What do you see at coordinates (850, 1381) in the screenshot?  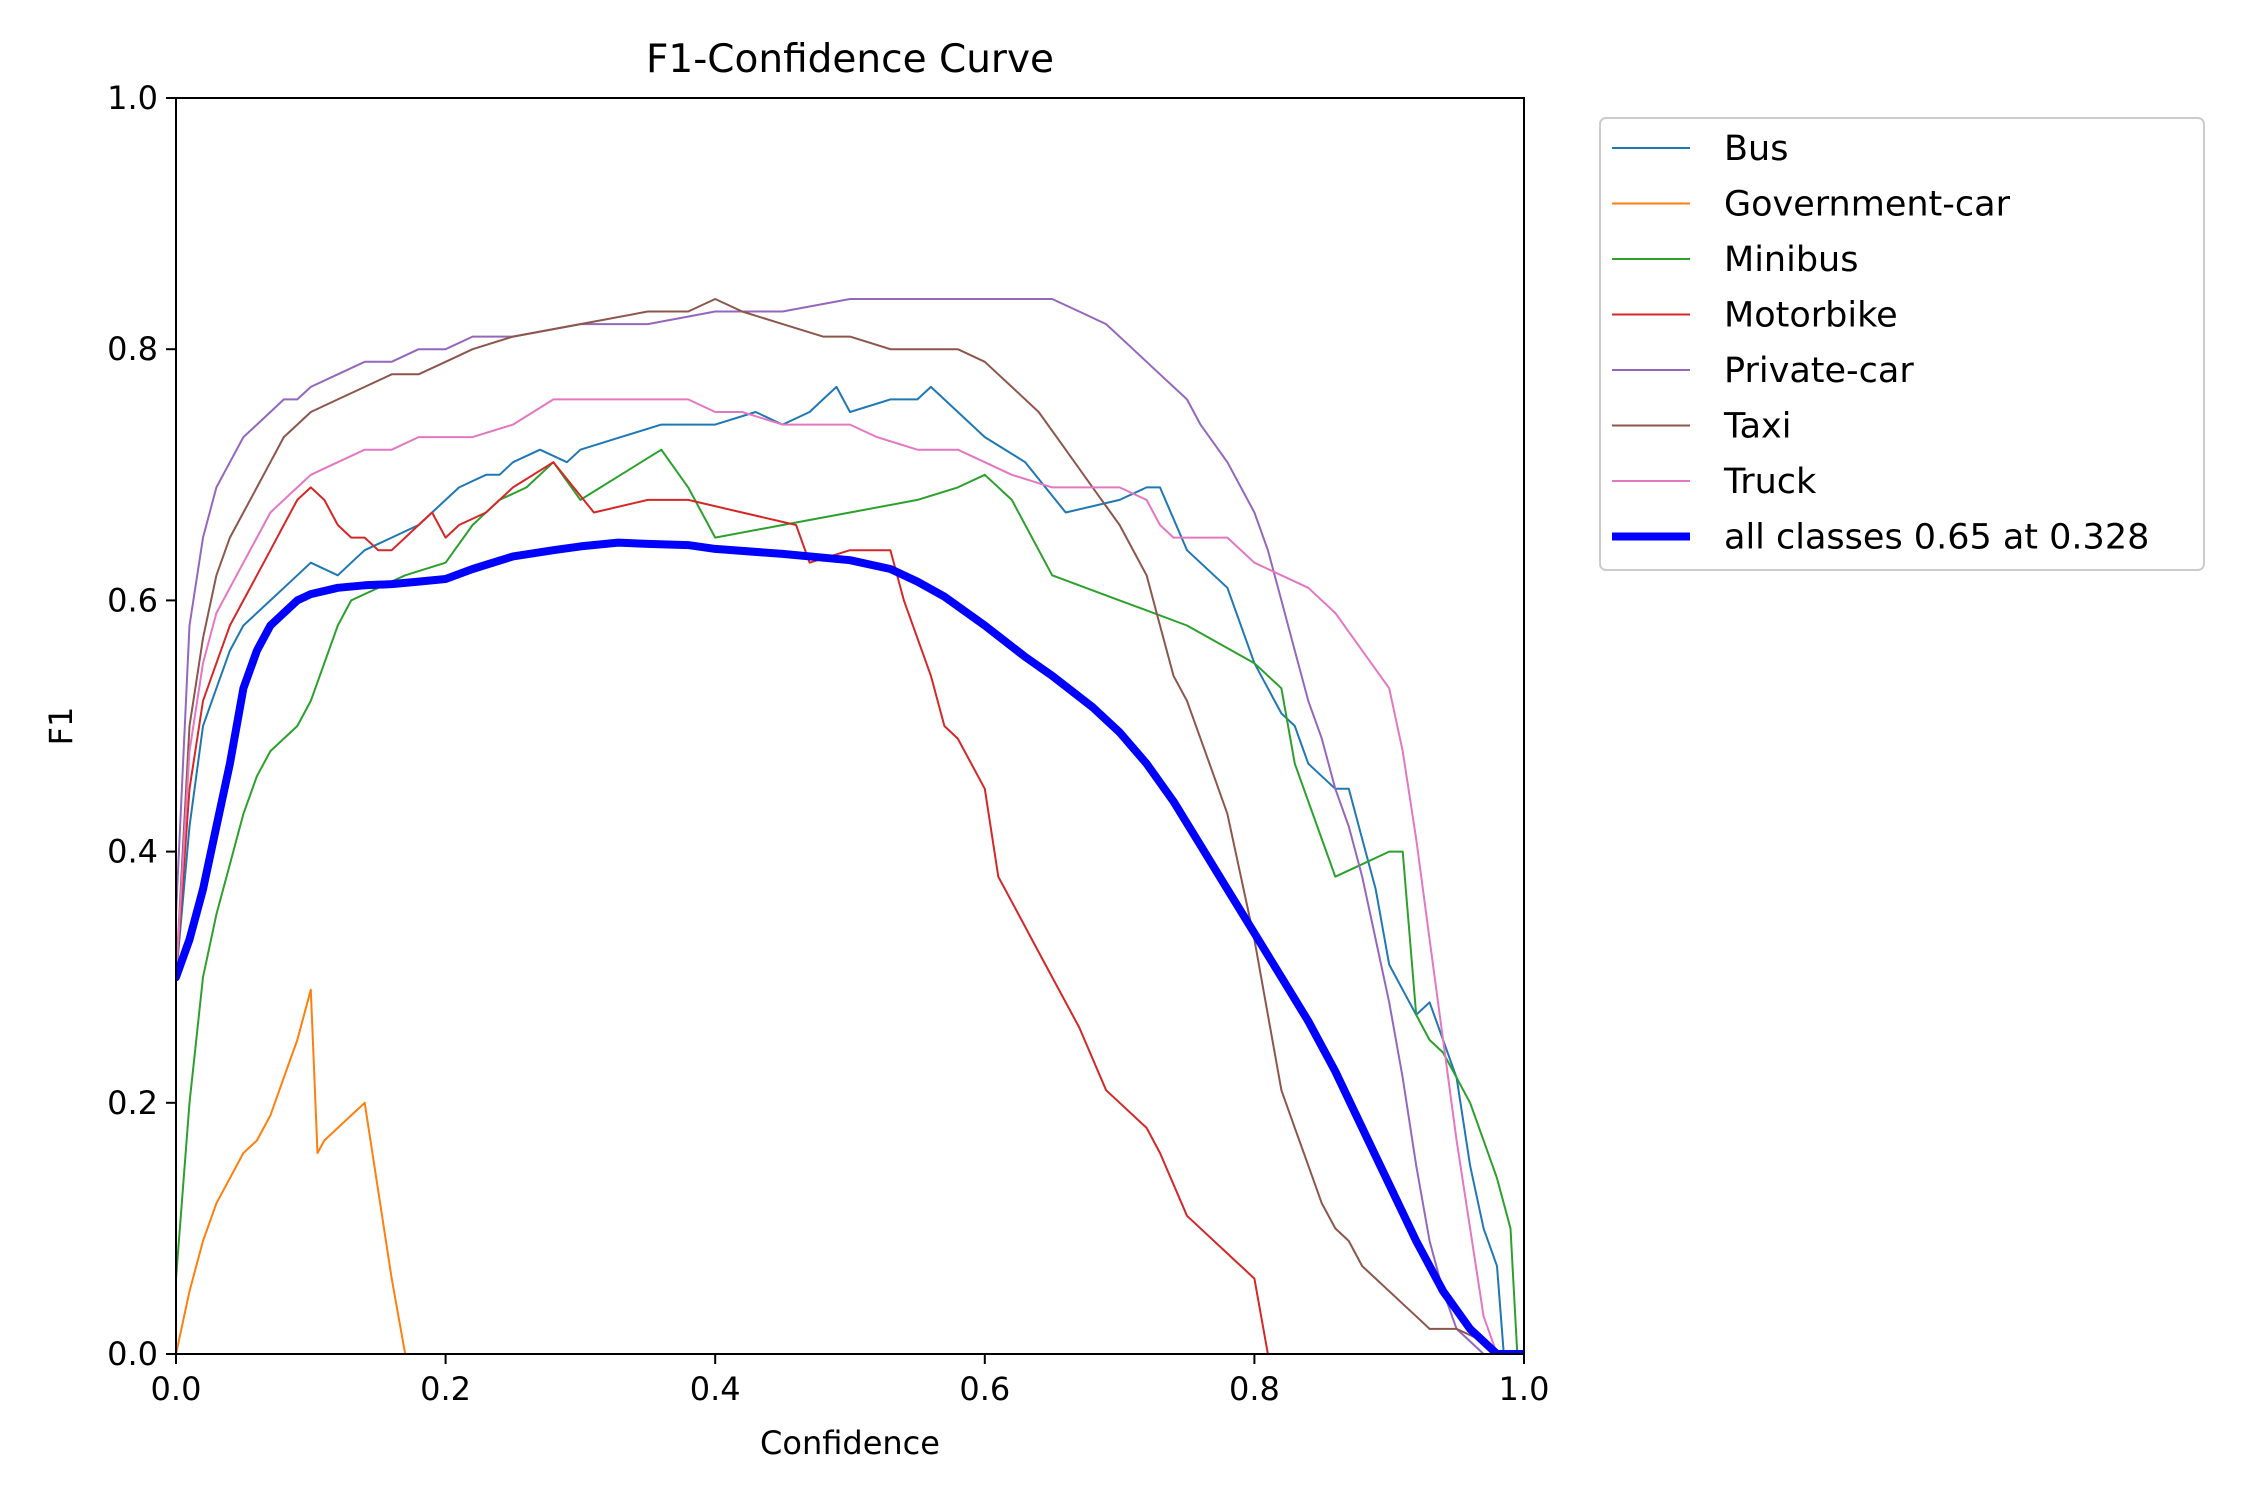 I see `x-axis: 0.0 0.2 0.4 0.6 0.8 1.0` at bounding box center [850, 1381].